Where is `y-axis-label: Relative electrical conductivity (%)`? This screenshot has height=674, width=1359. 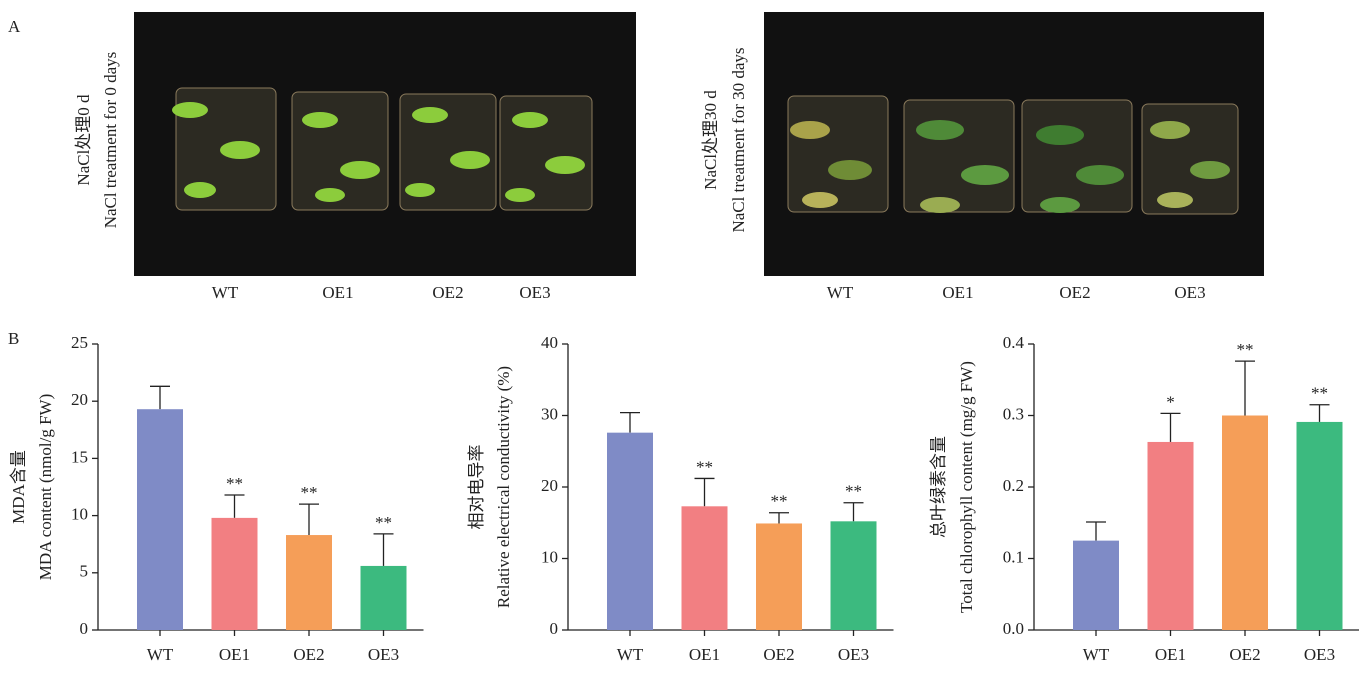 y-axis-label: Relative electrical conductivity (%) is located at coordinates (503, 487).